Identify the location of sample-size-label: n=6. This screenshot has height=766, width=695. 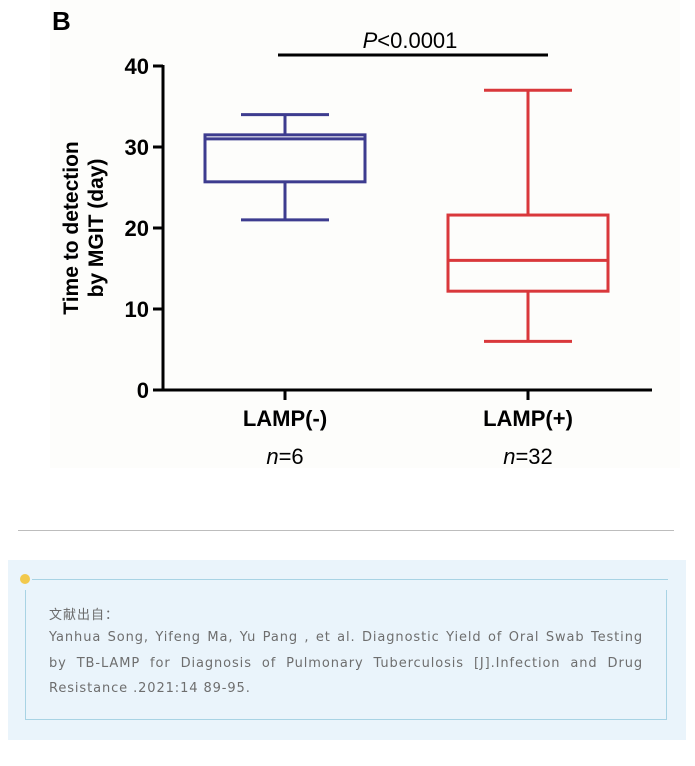
(284, 456).